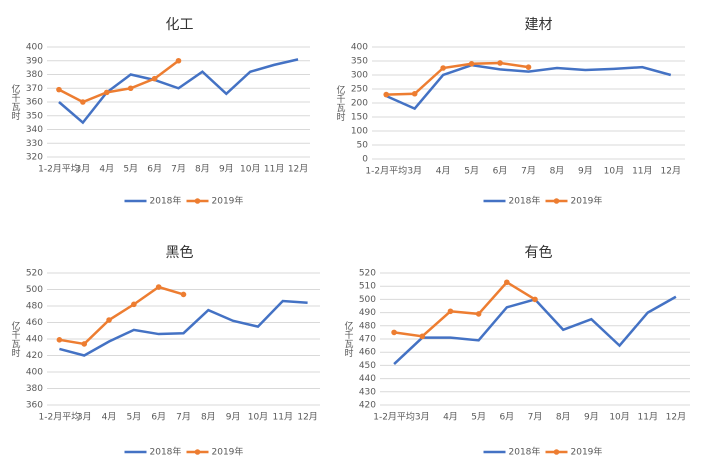 This screenshot has height=468, width=718. I want to click on y-tick-label: 150, so click(359, 118).